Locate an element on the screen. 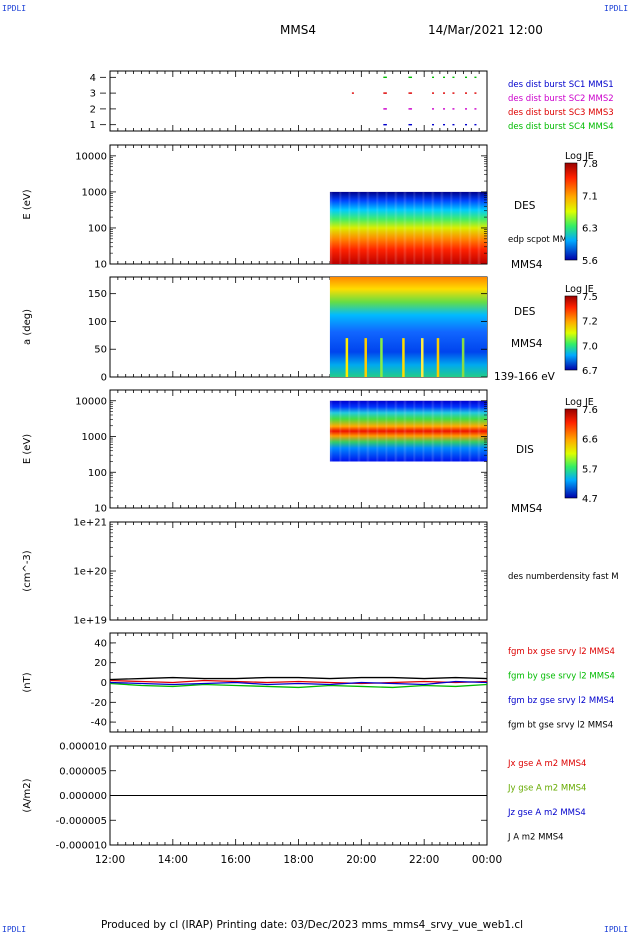  y-tick-label: -0.000005 is located at coordinates (81, 821).